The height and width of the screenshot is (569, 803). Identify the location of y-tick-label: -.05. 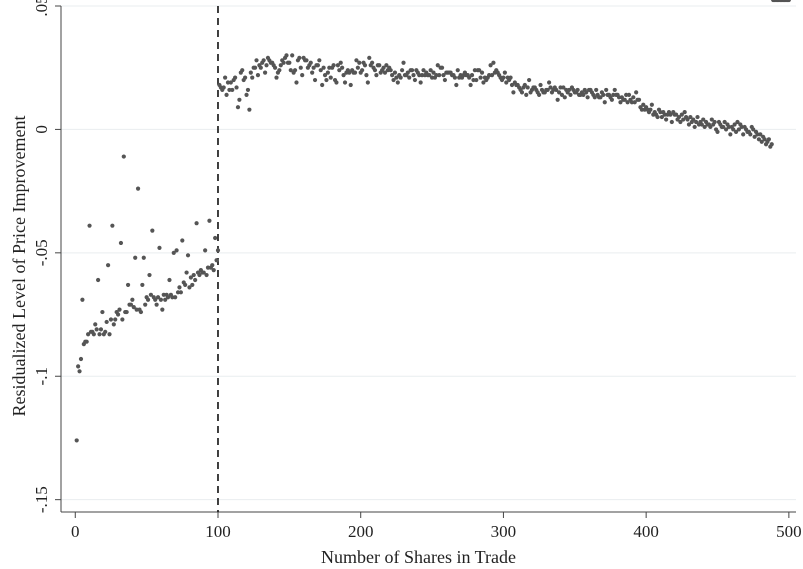
(41, 252).